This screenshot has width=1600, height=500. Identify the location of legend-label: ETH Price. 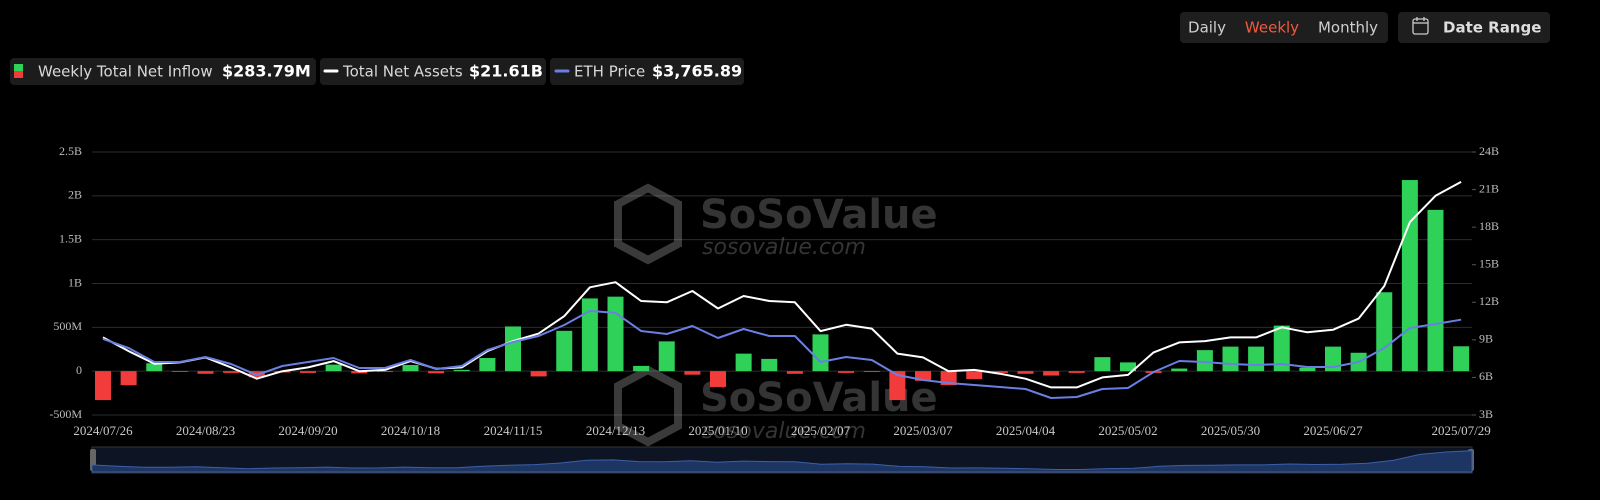
(609, 72).